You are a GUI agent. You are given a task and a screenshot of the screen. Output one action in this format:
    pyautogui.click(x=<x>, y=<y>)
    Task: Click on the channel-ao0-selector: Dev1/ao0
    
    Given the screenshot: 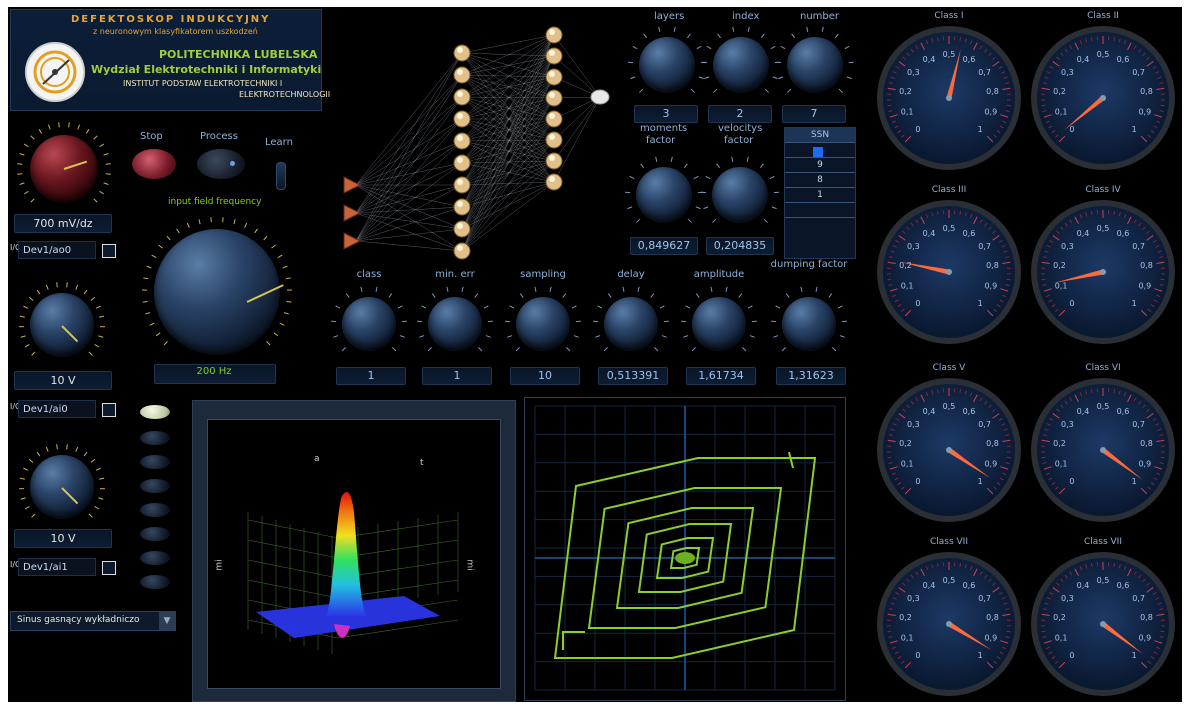 What is the action you would take?
    pyautogui.click(x=57, y=250)
    